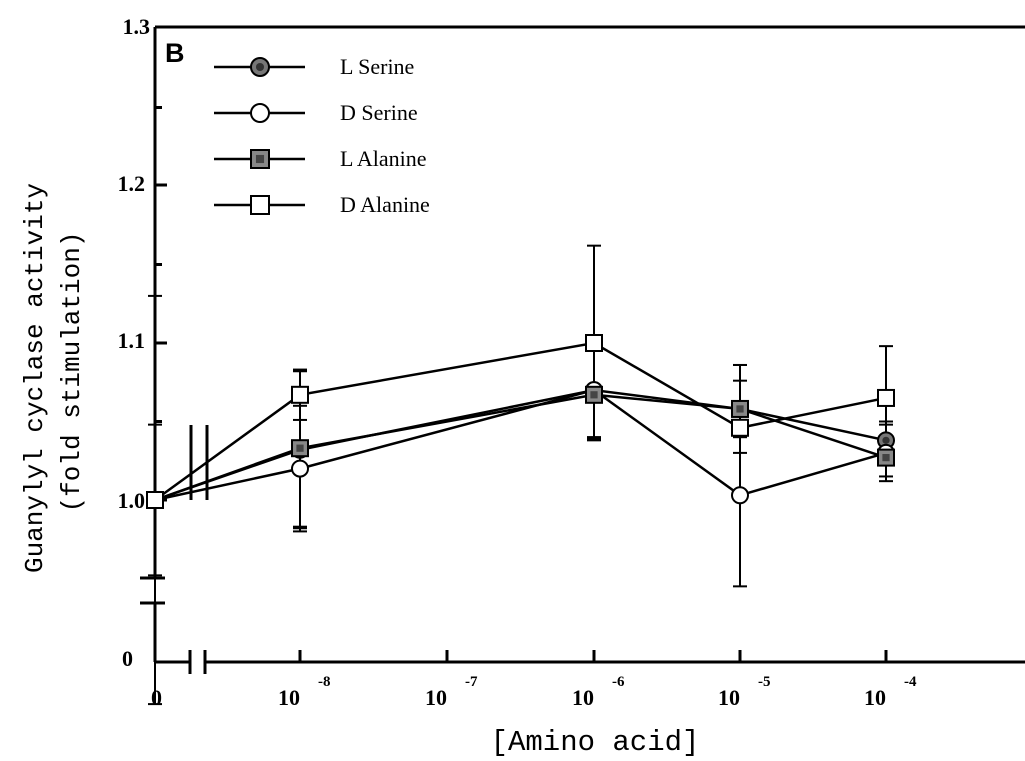  I want to click on y-tick-label-1-1: 1.1, so click(132, 340).